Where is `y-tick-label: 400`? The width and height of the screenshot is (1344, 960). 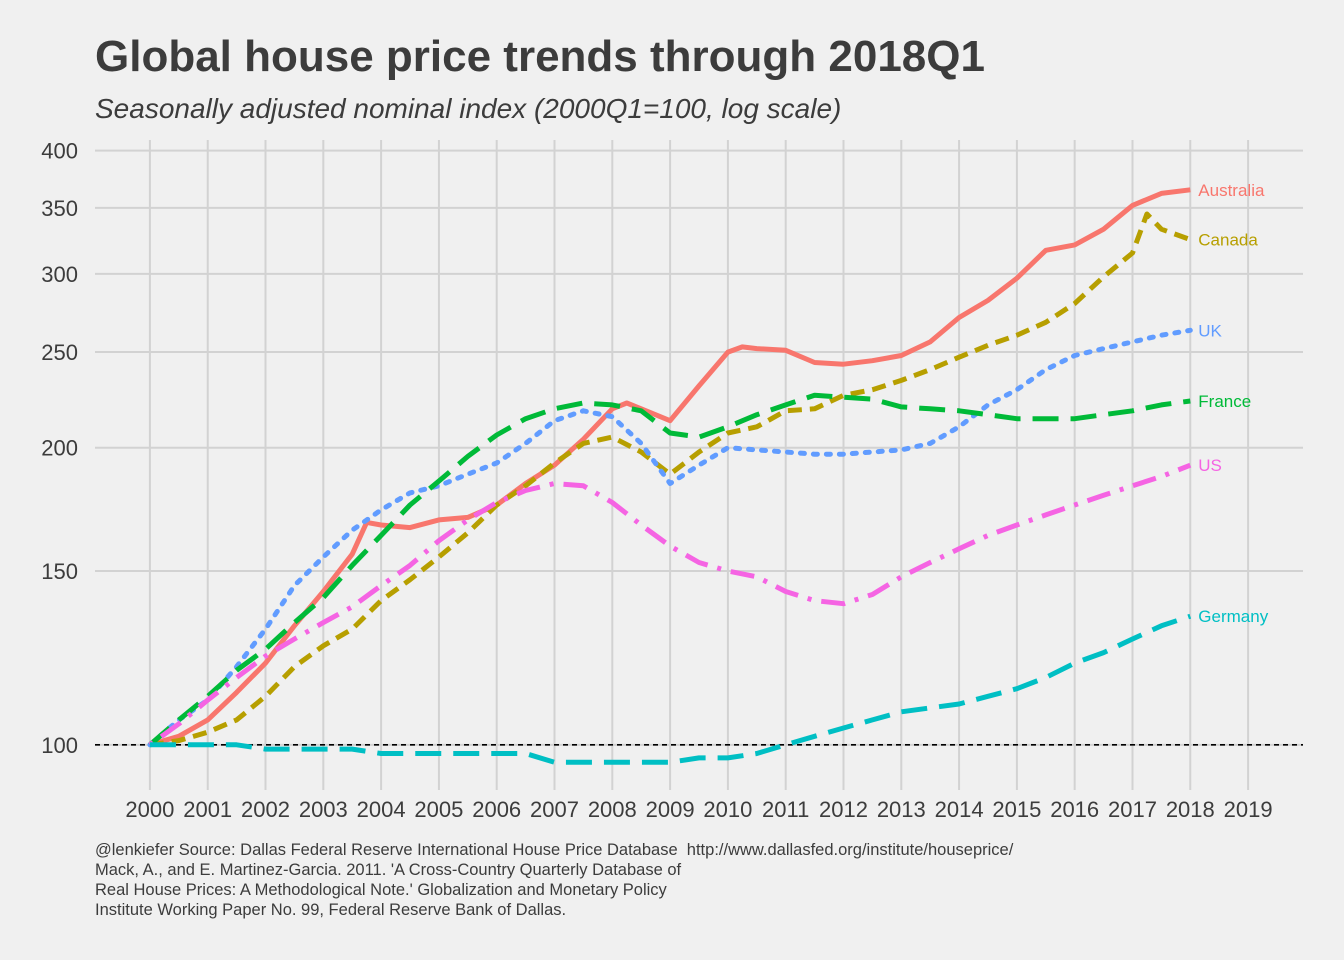 y-tick-label: 400 is located at coordinates (59, 151).